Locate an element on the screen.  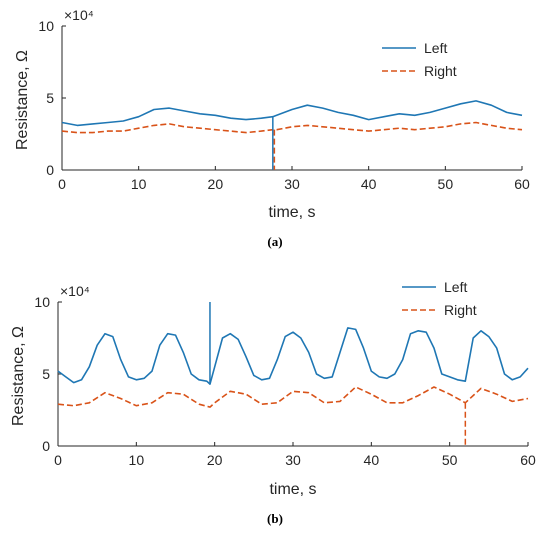
figure-caption: (b) is located at coordinates (275, 518).